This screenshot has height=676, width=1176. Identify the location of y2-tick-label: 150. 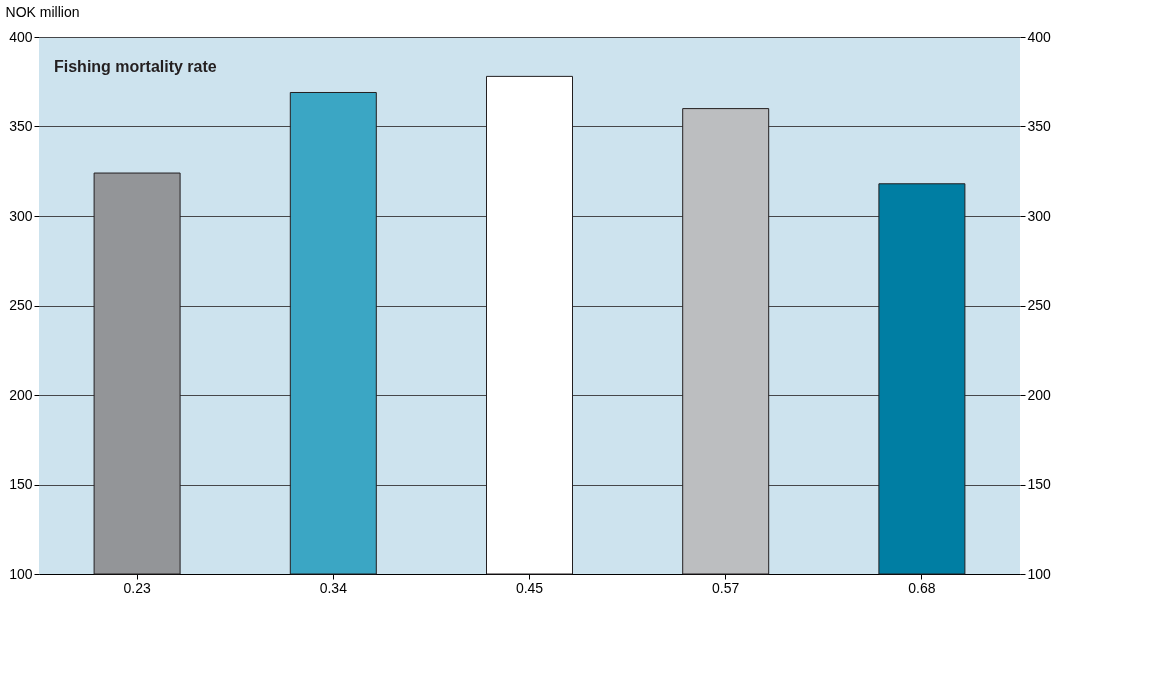
(1039, 484).